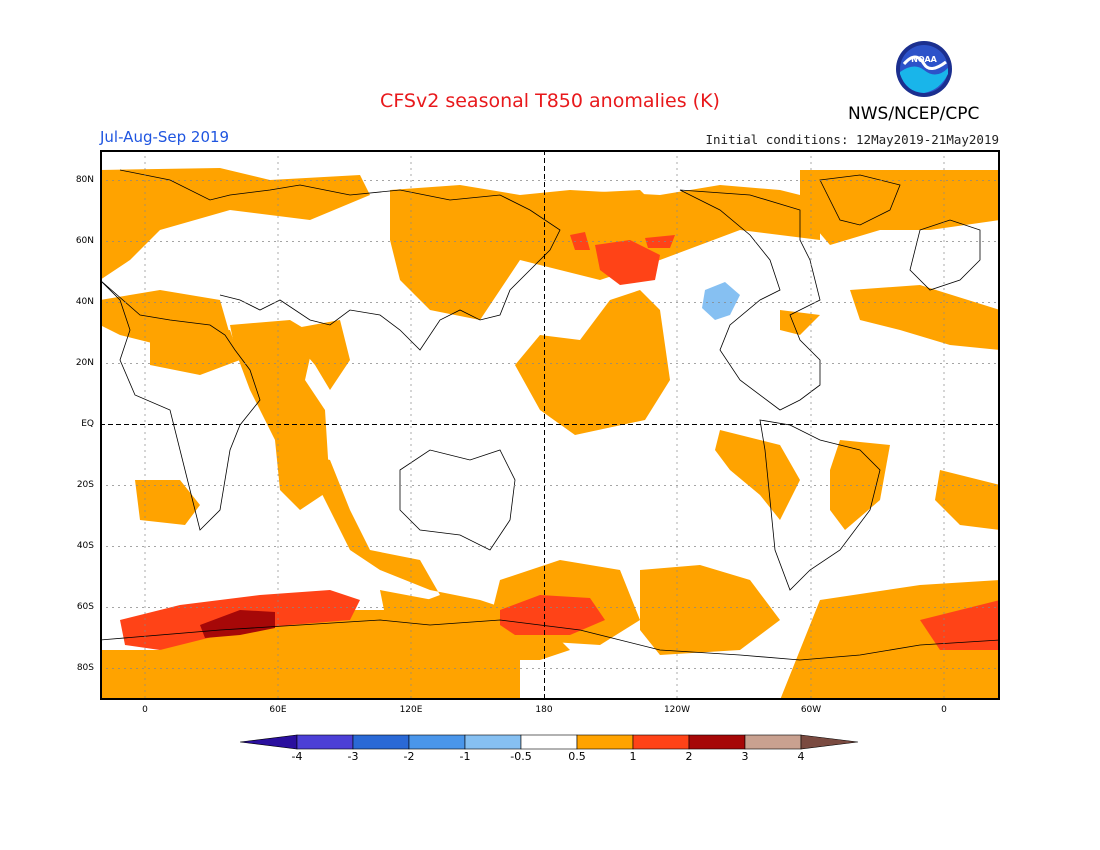 The width and height of the screenshot is (1100, 850). What do you see at coordinates (297, 756) in the screenshot?
I see `colorbar-tick: -4` at bounding box center [297, 756].